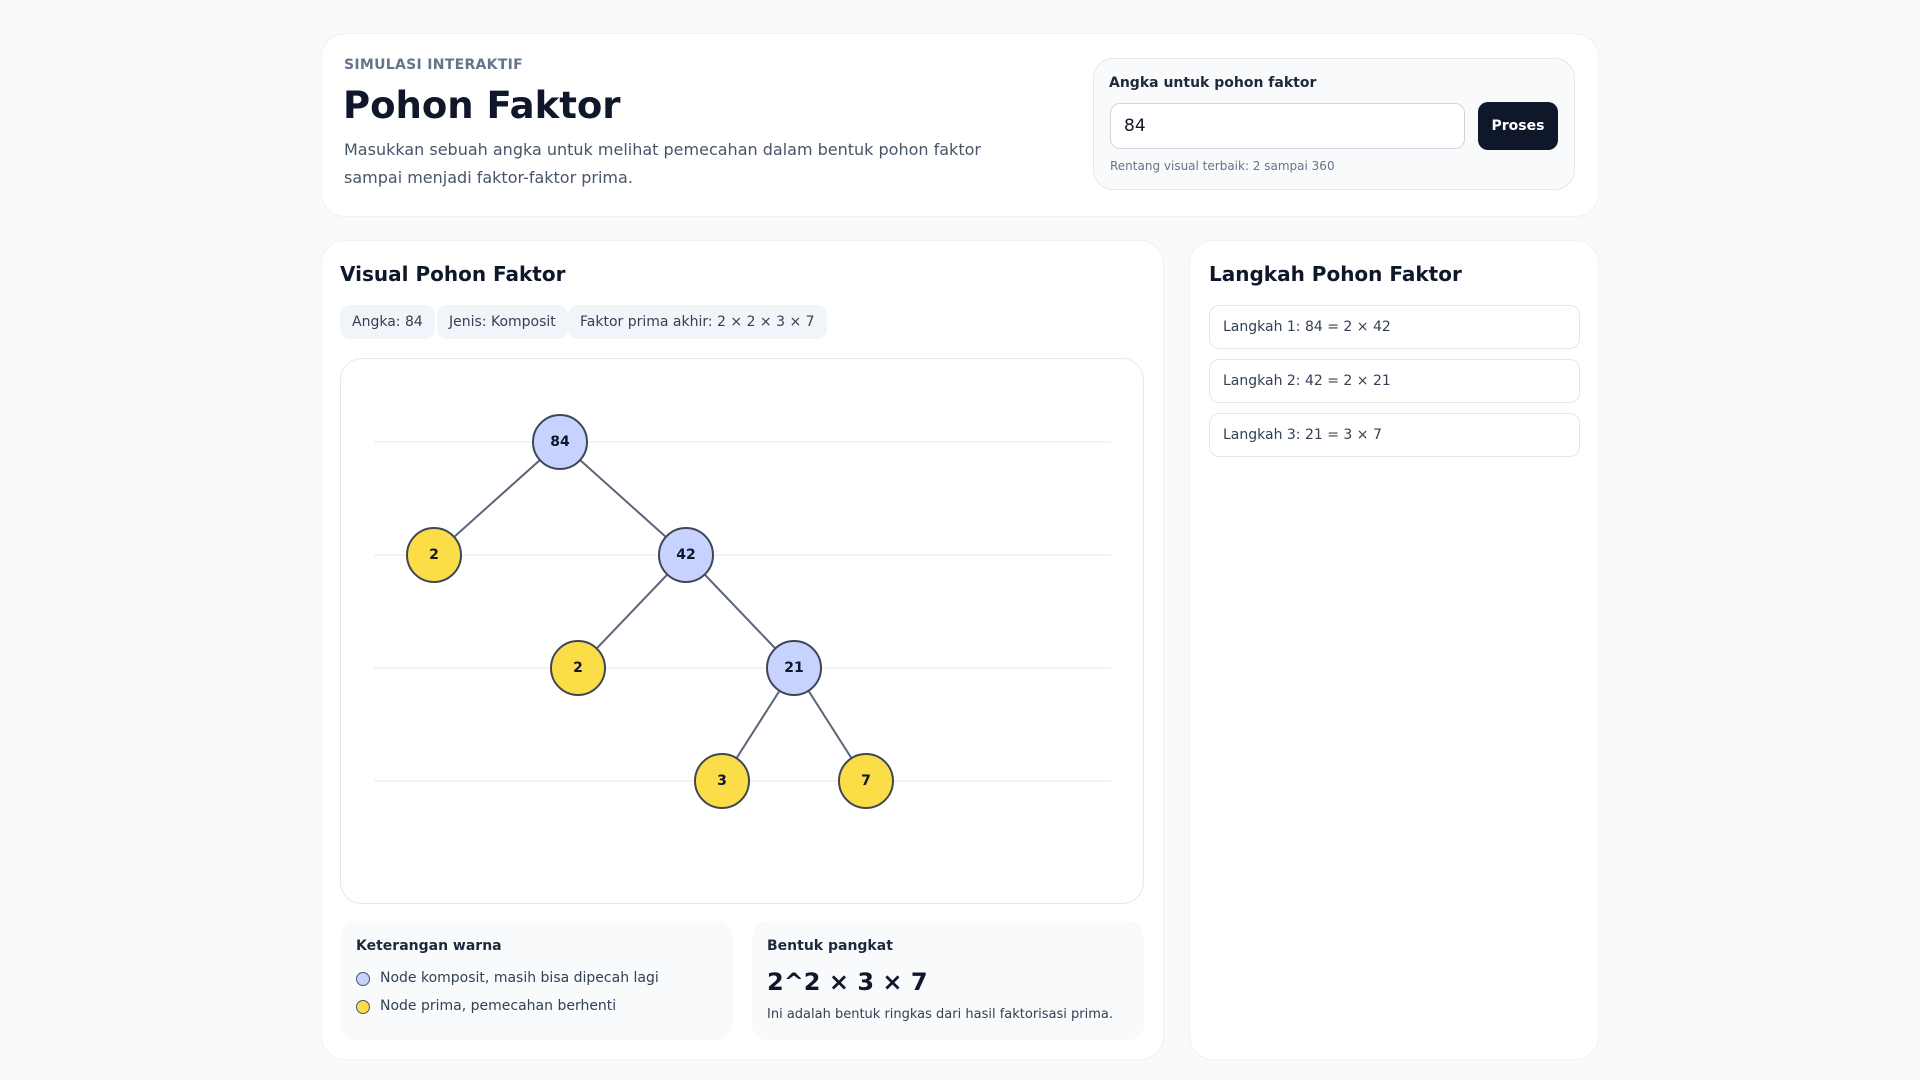 Image resolution: width=1920 pixels, height=1080 pixels. I want to click on legend-box, so click(536, 980).